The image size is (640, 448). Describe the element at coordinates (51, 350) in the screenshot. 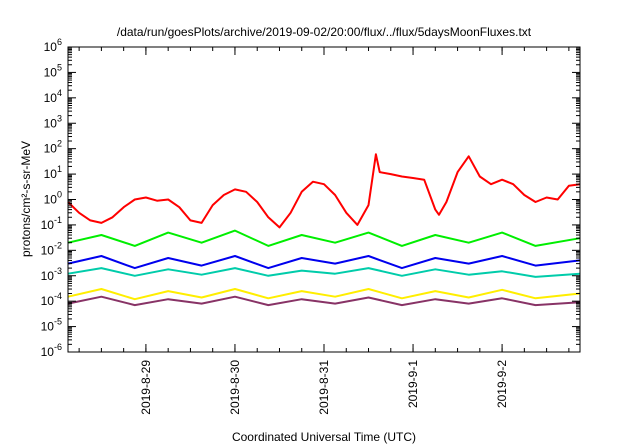

I see `y-tick-label: 10⁻⁶` at that location.